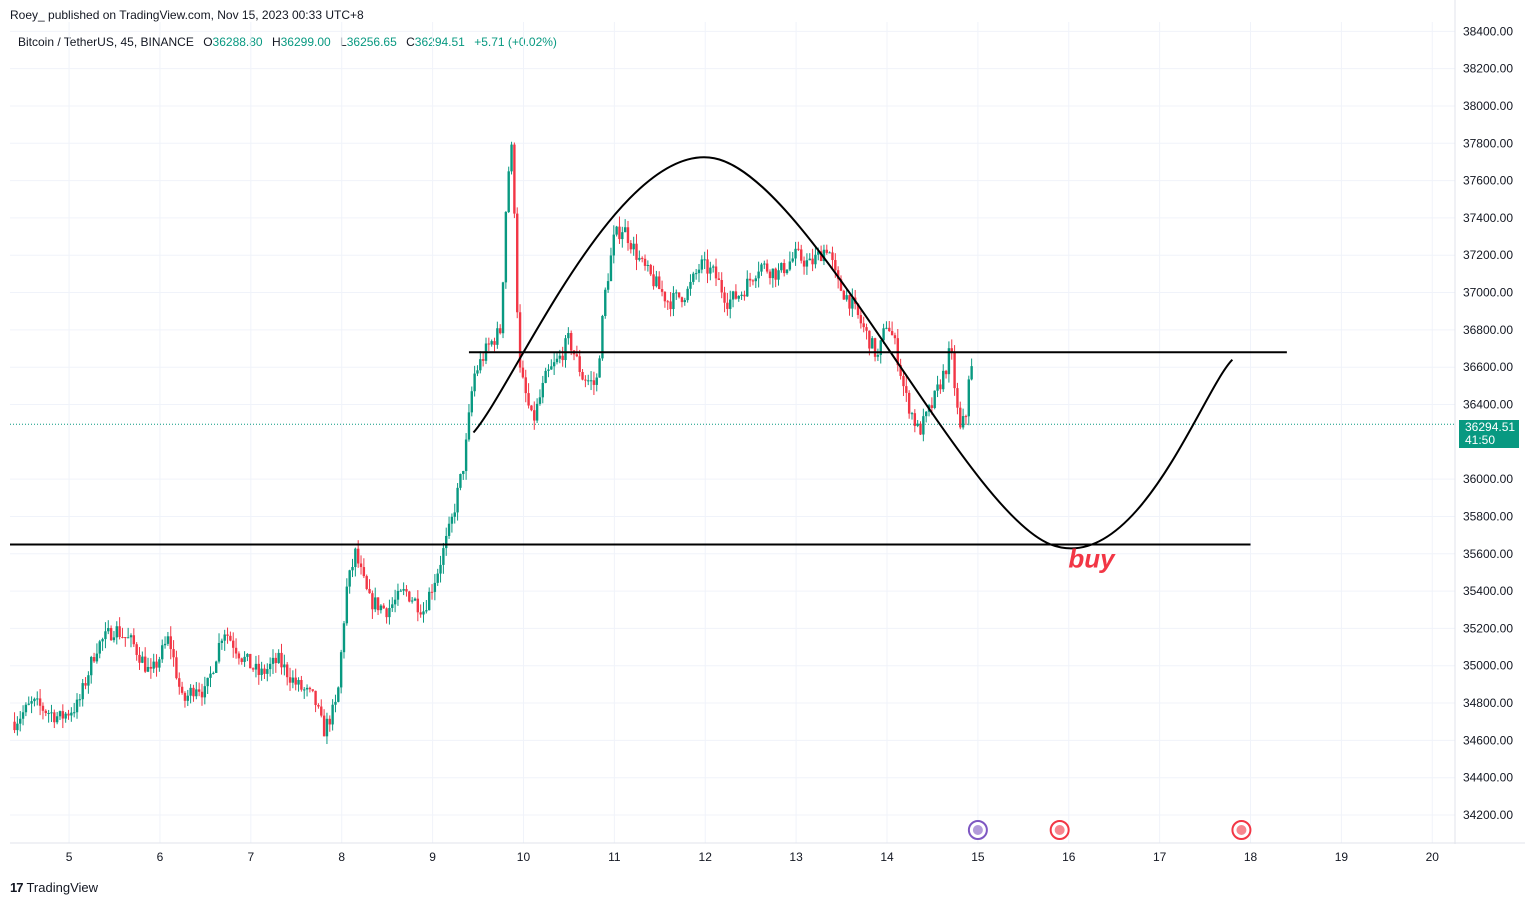 Image resolution: width=1534 pixels, height=907 pixels. What do you see at coordinates (1488, 666) in the screenshot?
I see `price-tick-label: 35000.00` at bounding box center [1488, 666].